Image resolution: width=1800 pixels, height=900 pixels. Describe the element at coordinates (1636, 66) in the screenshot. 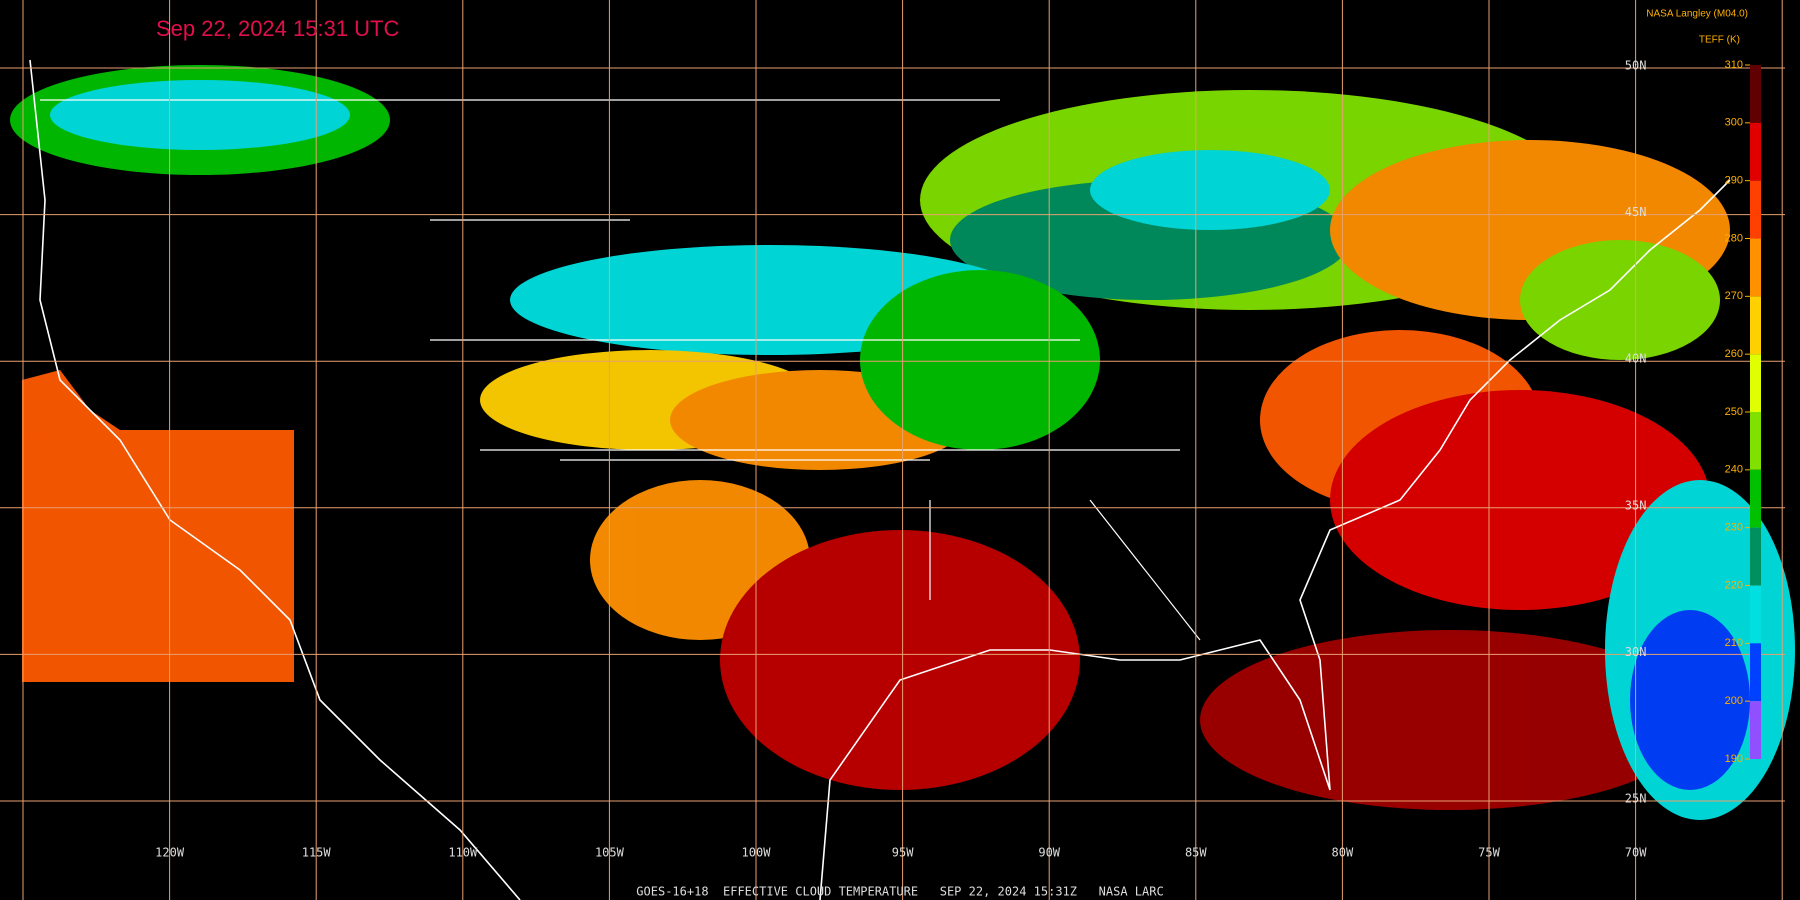

I see `lat-label: 50N` at that location.